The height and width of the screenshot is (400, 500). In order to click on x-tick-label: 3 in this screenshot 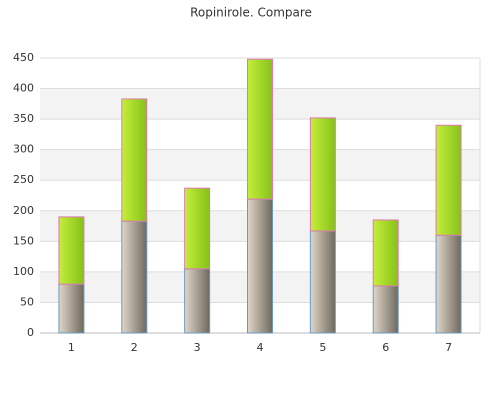, I will do `click(197, 347)`.